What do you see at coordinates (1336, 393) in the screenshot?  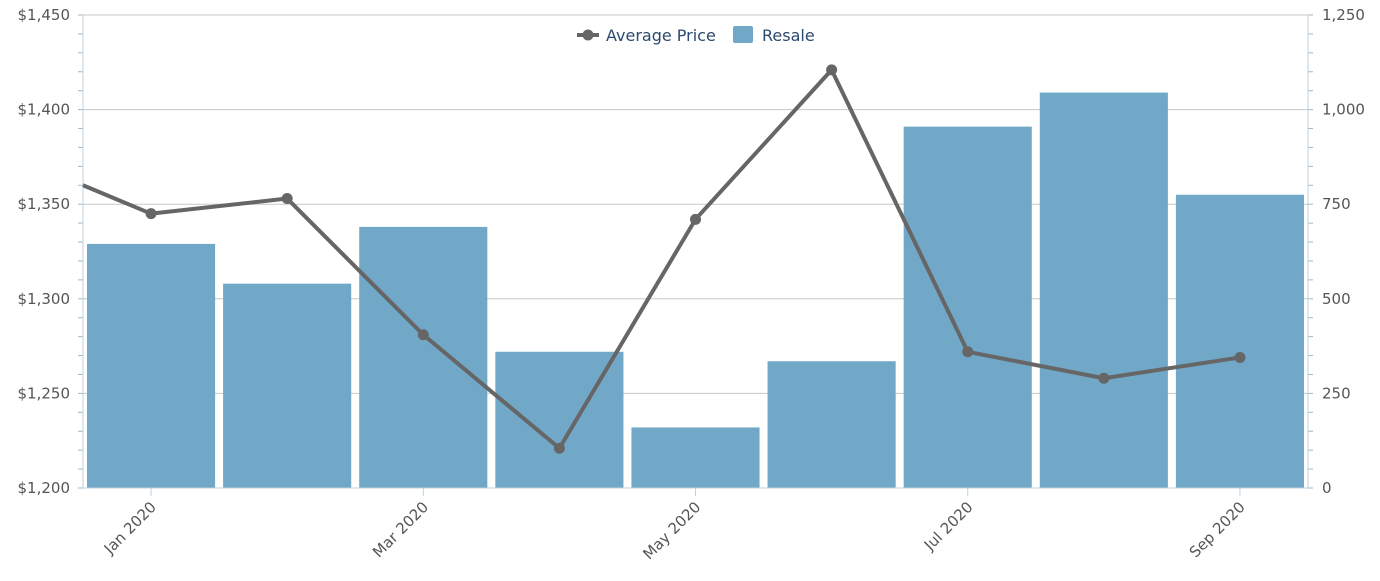 I see `right-axis-tick-label: 250` at bounding box center [1336, 393].